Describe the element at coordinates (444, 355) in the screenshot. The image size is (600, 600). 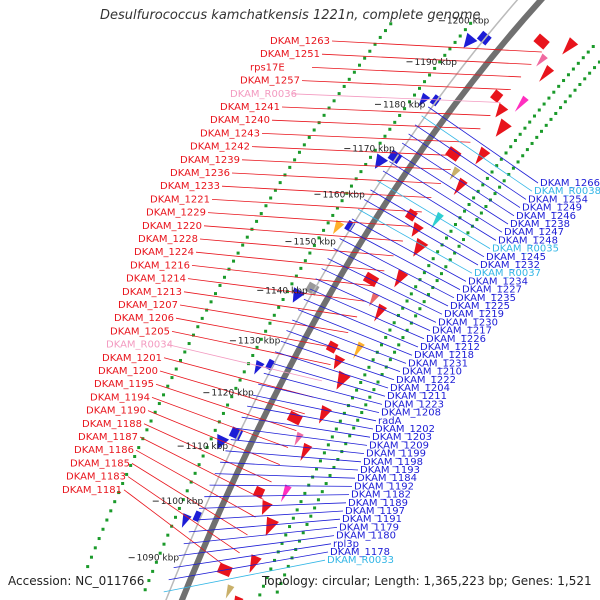
I see `right-gene-label: DKAM_1218` at that location.